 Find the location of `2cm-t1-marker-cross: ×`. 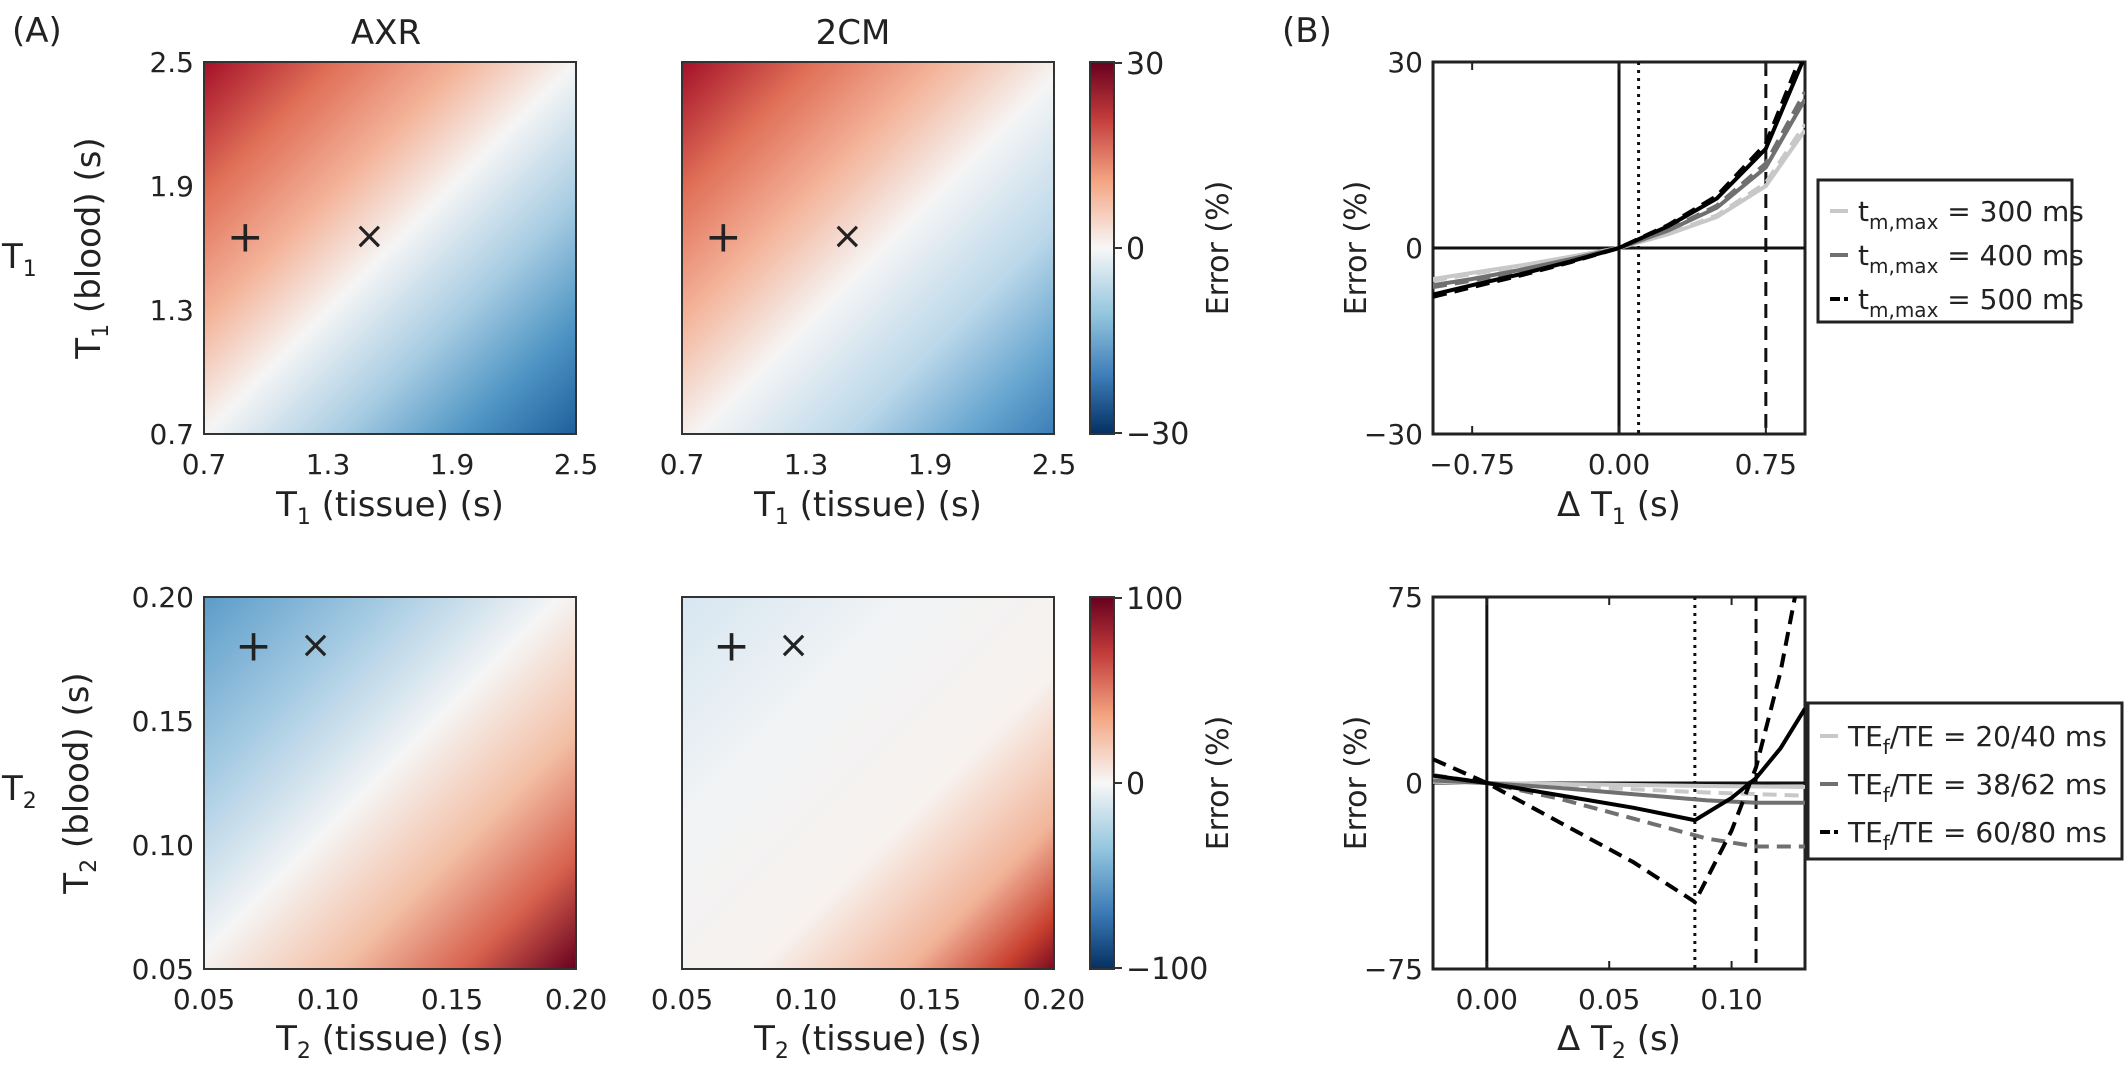

2cm-t1-marker-cross: × is located at coordinates (847, 236).